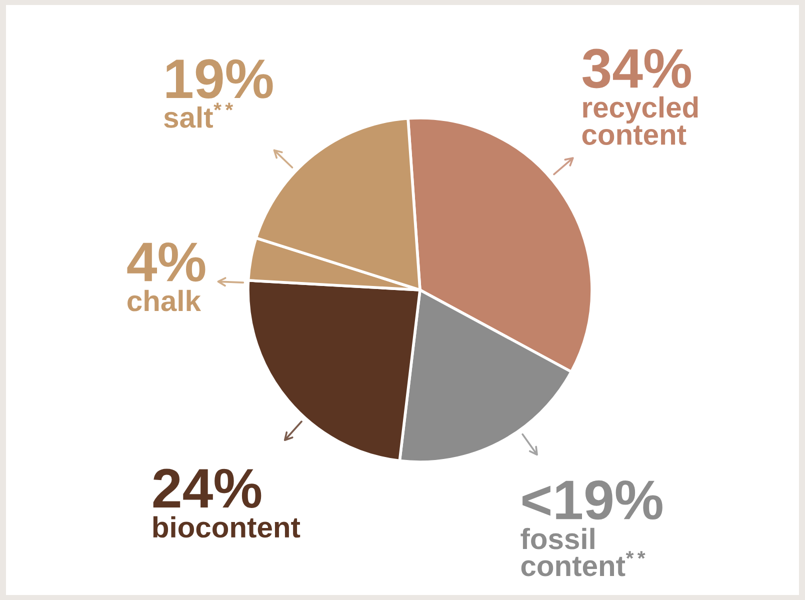 The width and height of the screenshot is (805, 600). Describe the element at coordinates (226, 527) in the screenshot. I see `slice-label: biocontent` at that location.